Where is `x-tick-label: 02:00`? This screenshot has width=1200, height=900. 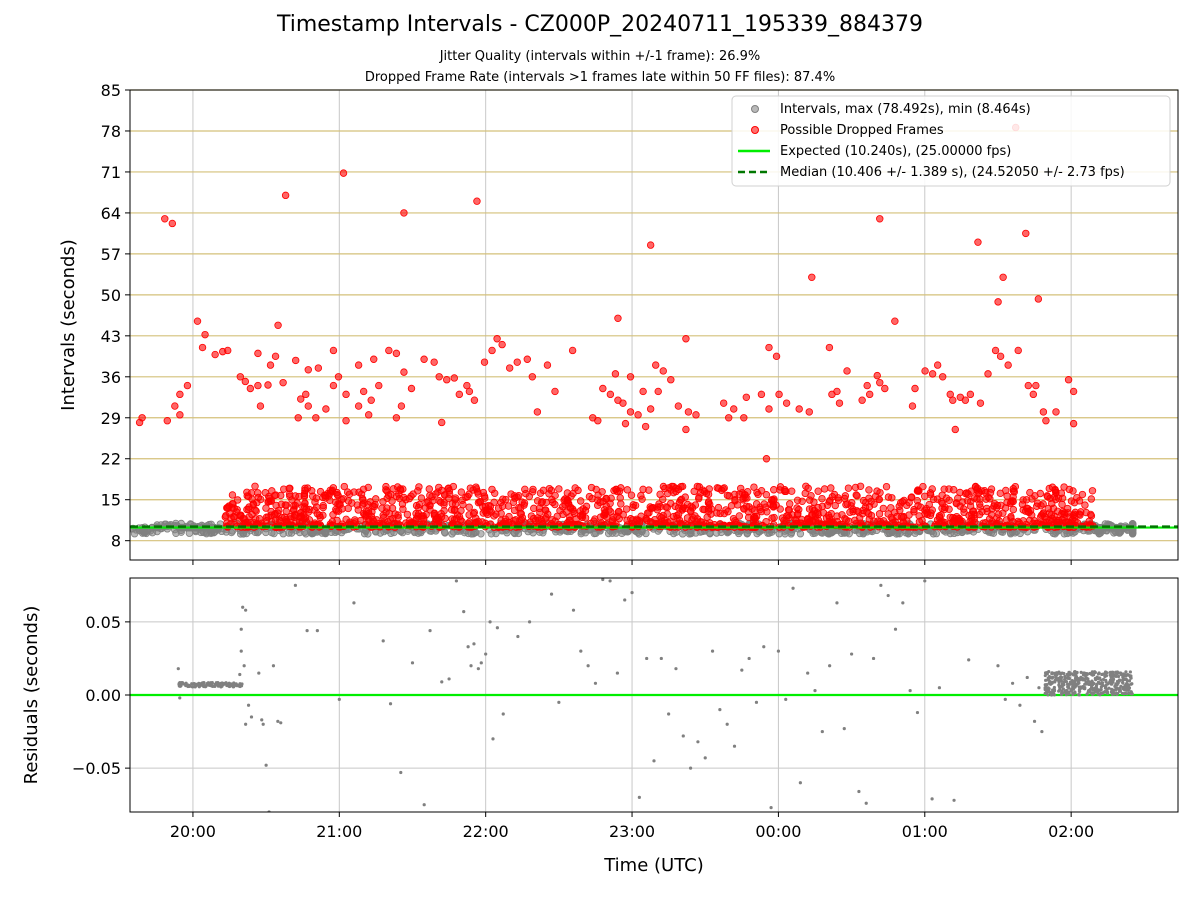 x-tick-label: 02:00 is located at coordinates (1071, 831).